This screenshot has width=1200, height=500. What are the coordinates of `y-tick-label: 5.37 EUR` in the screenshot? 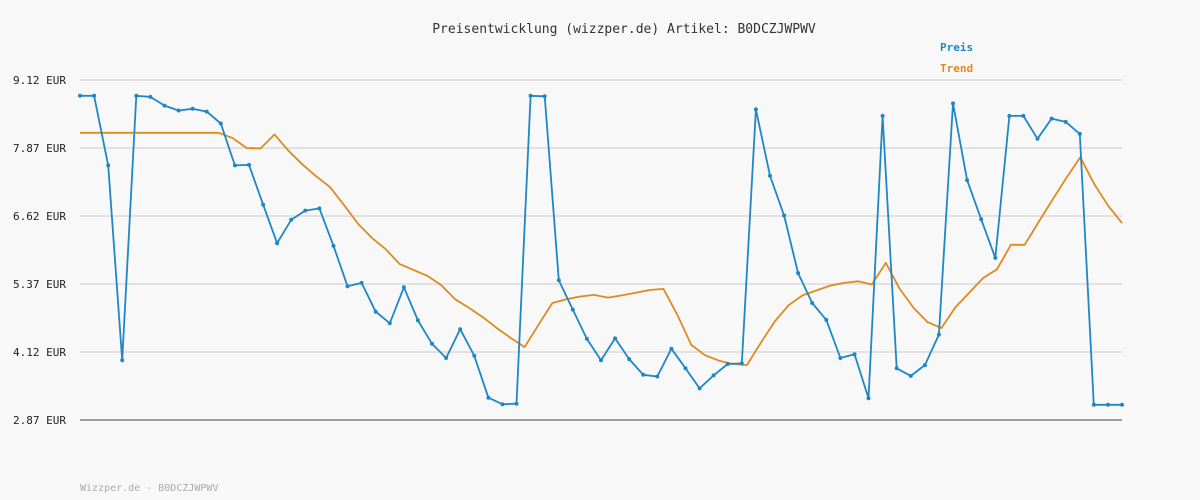 It's located at (39, 284).